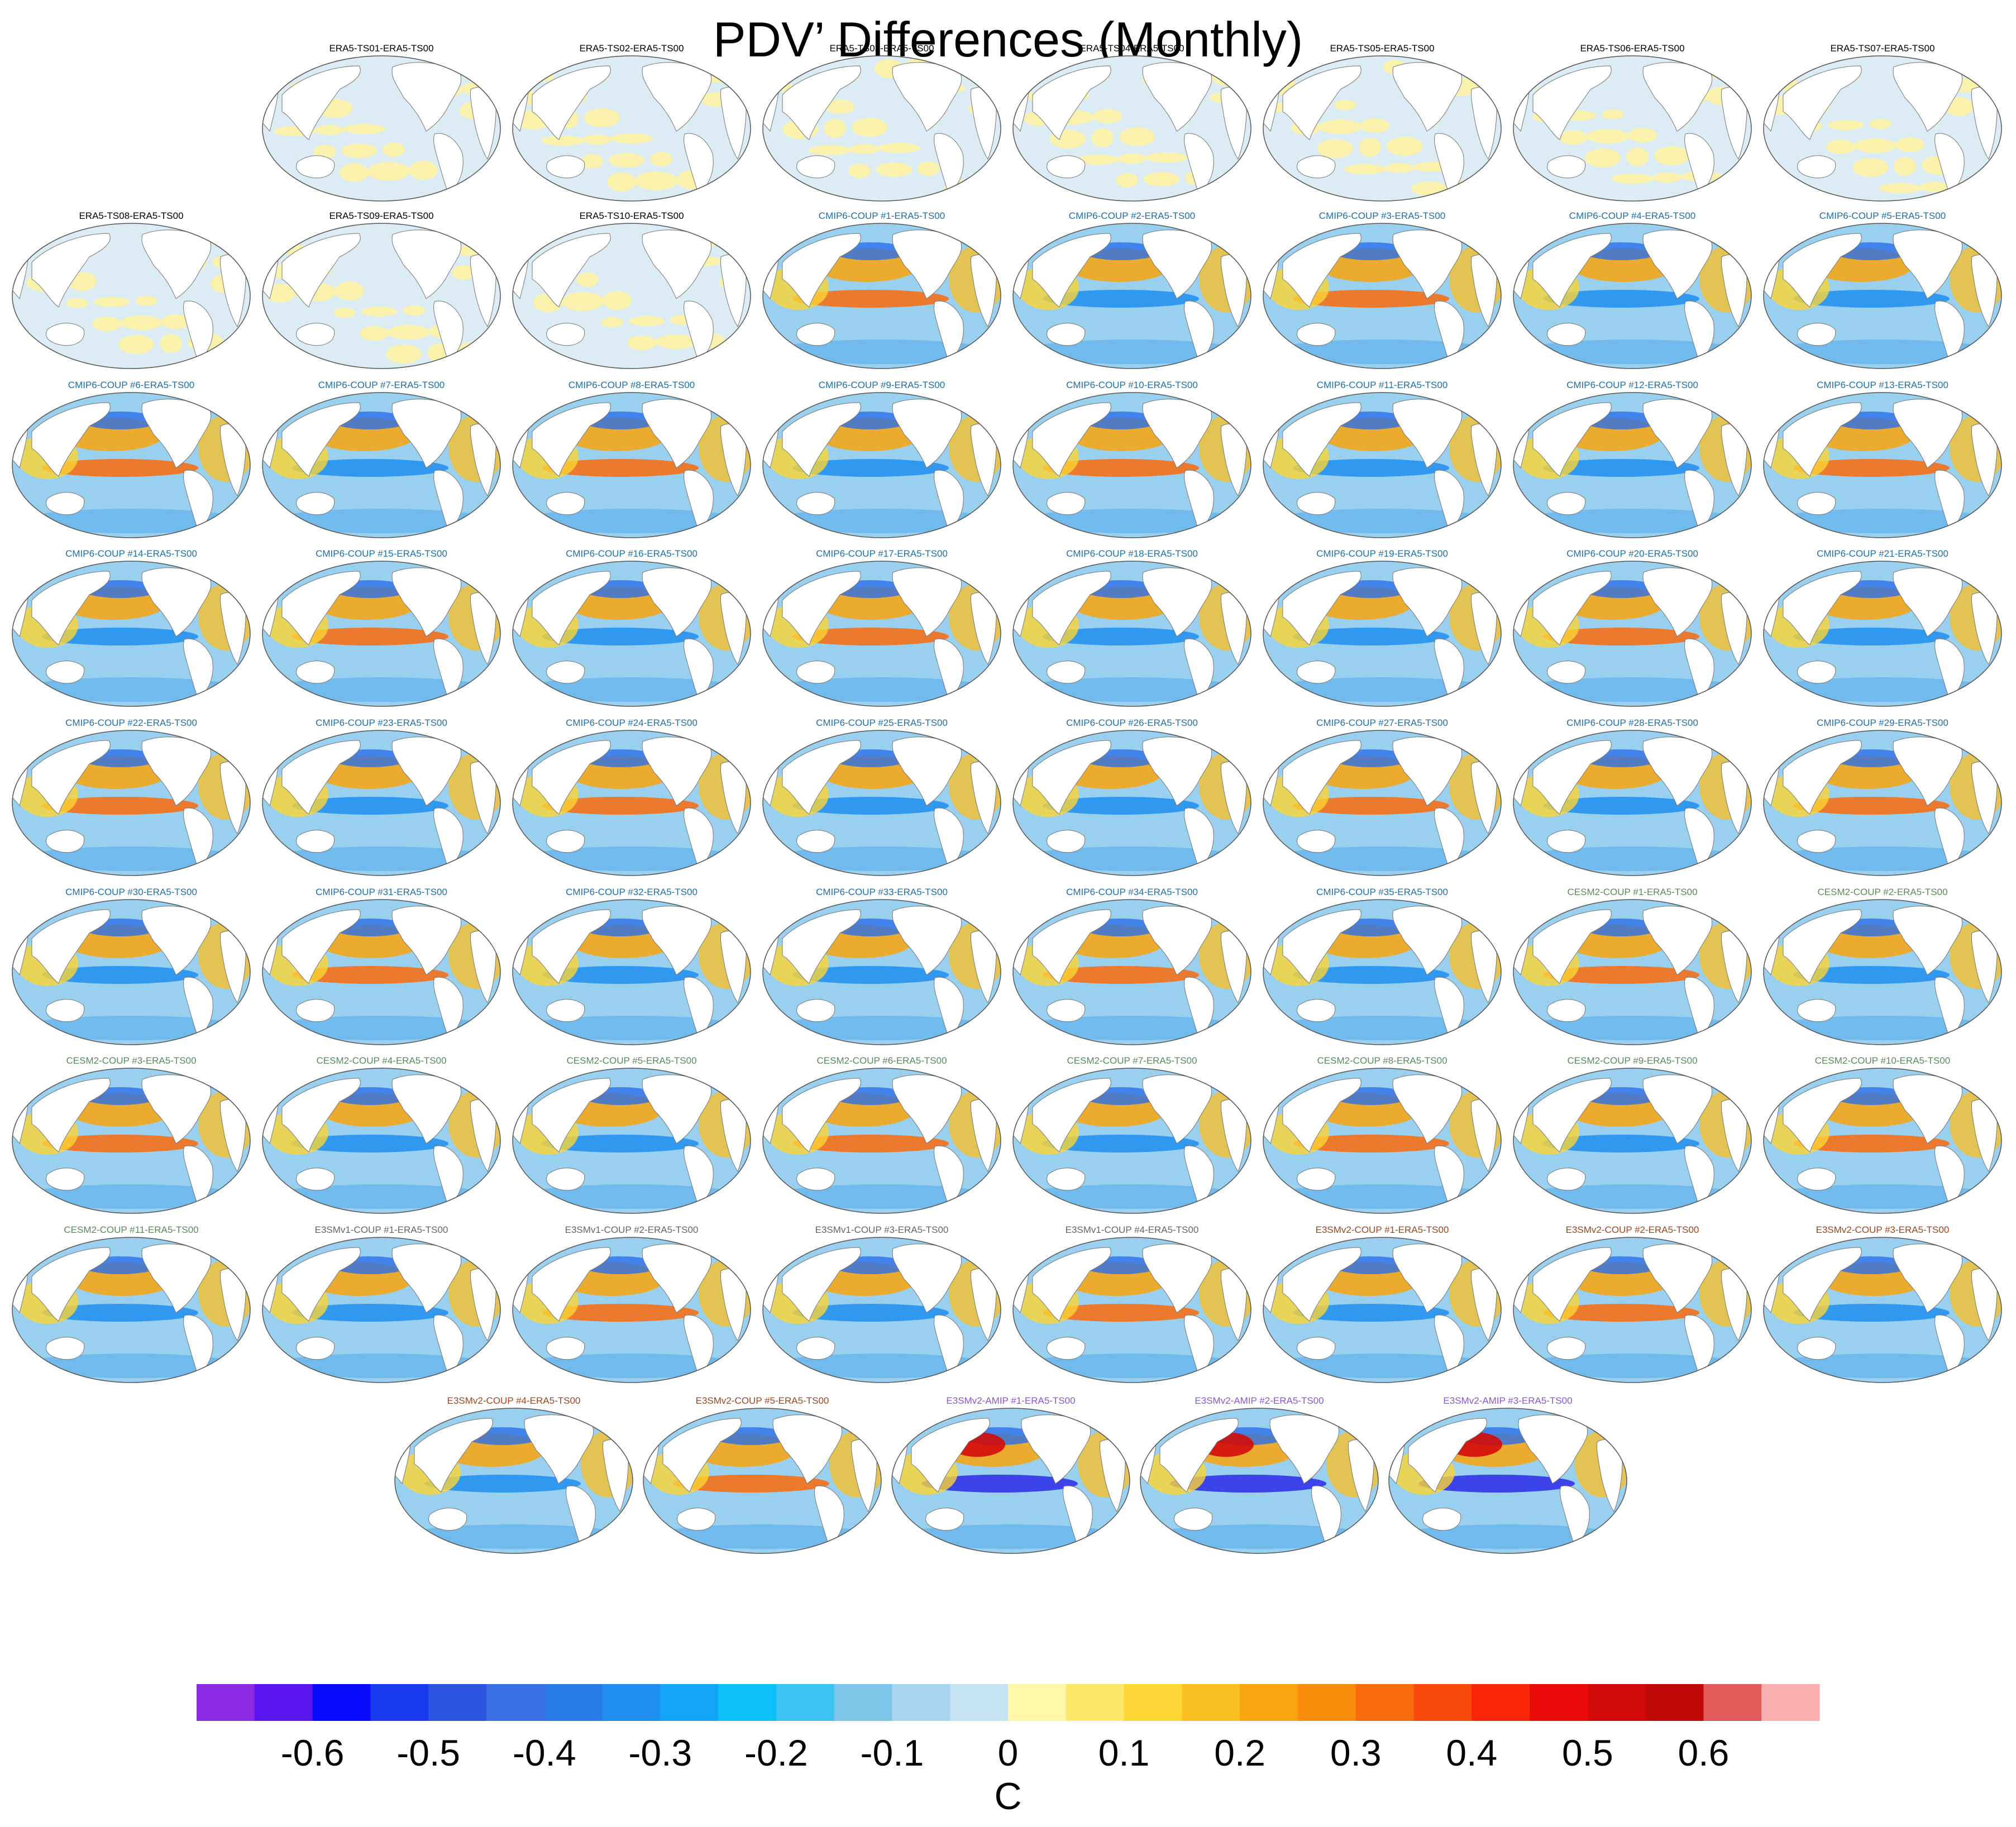  What do you see at coordinates (1356, 1753) in the screenshot?
I see `colorbar-tick-label: 0.3` at bounding box center [1356, 1753].